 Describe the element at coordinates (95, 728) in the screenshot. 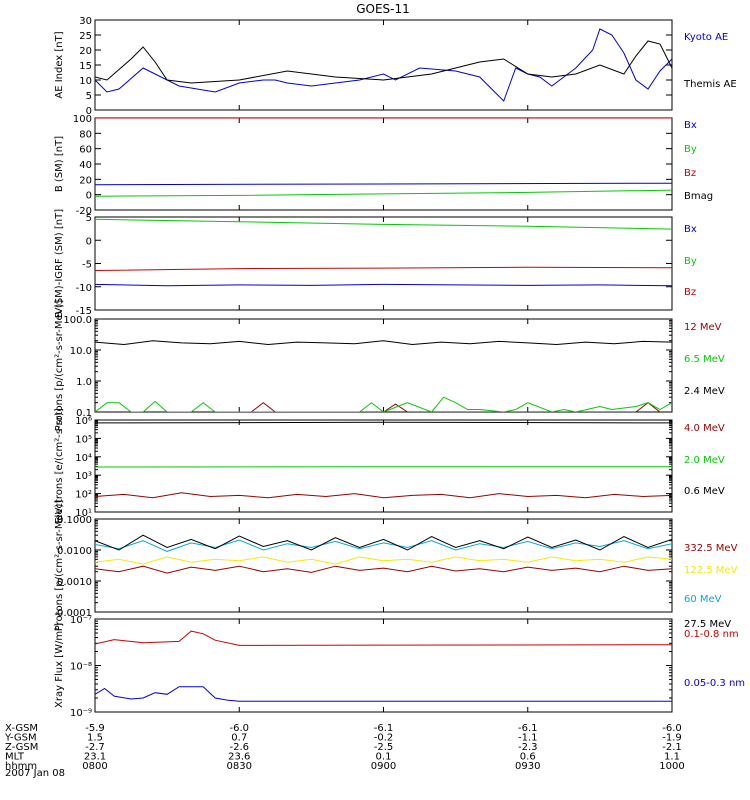

I see `x-row-value: -5.9` at that location.